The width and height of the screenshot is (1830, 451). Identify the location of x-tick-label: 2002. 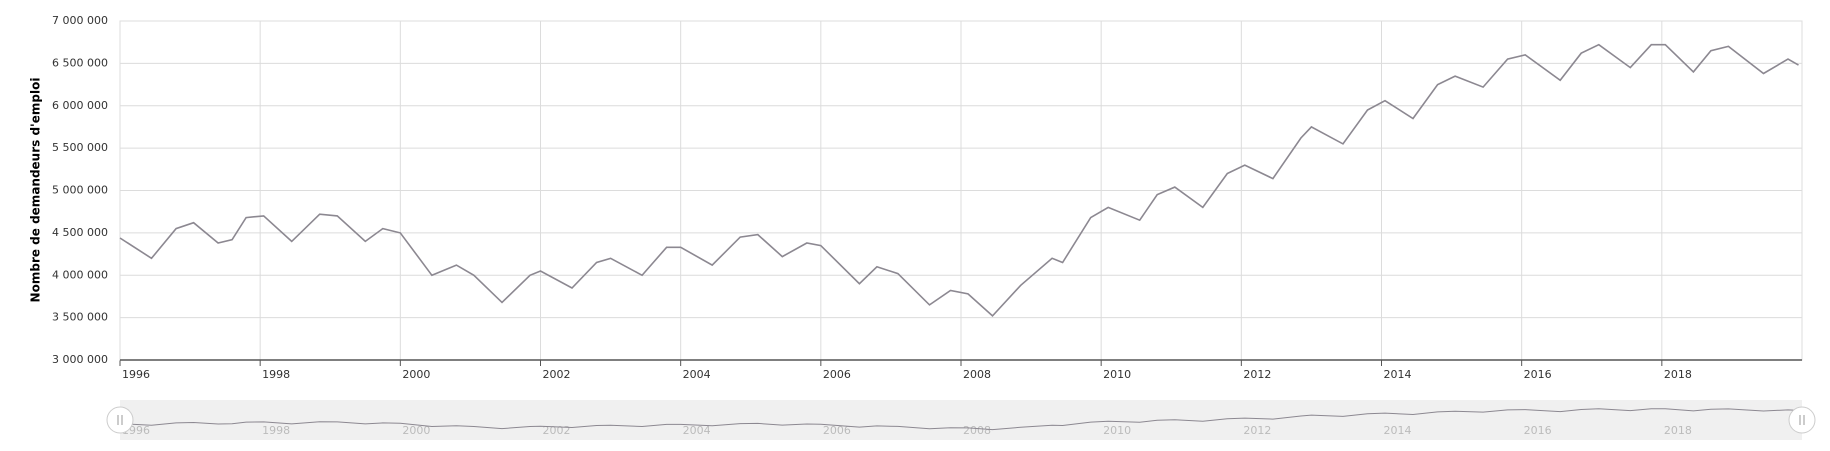
(557, 374).